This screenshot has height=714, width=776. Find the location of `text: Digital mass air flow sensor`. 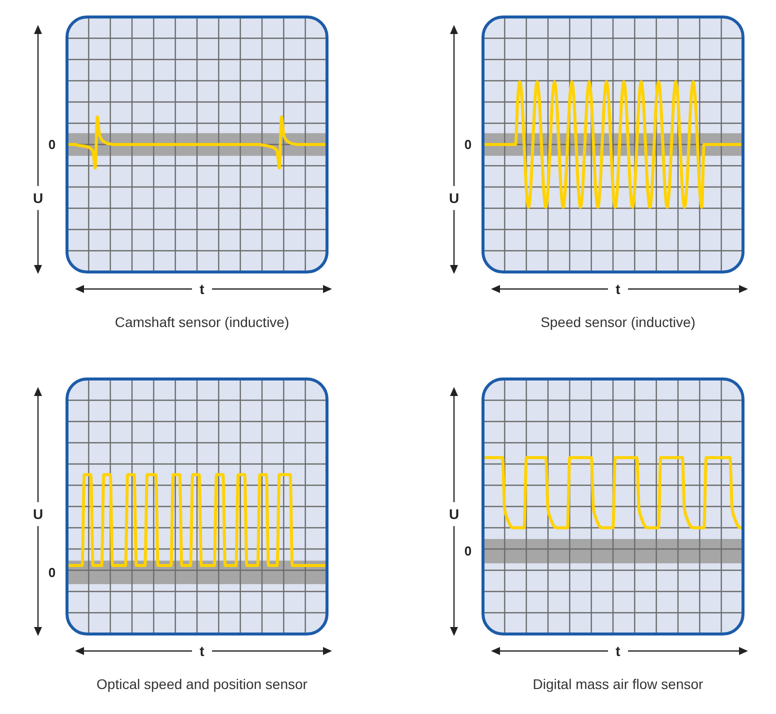

text: Digital mass air flow sensor is located at coordinates (618, 684).